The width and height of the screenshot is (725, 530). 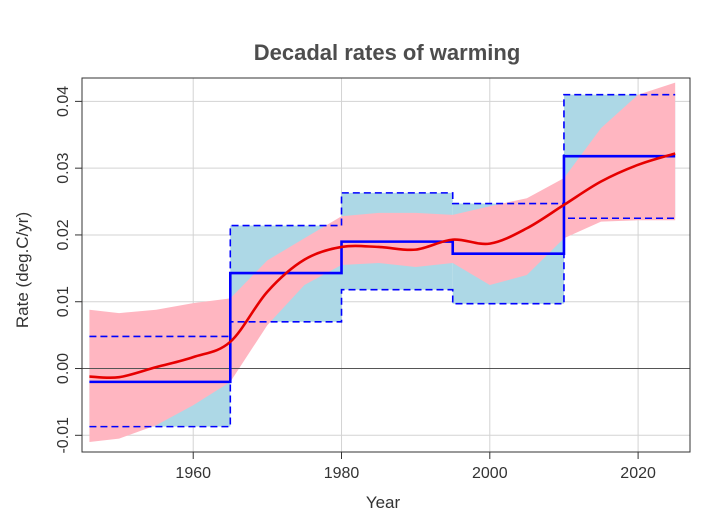 I want to click on x-tick-label-1980: 1980, so click(x=342, y=473).